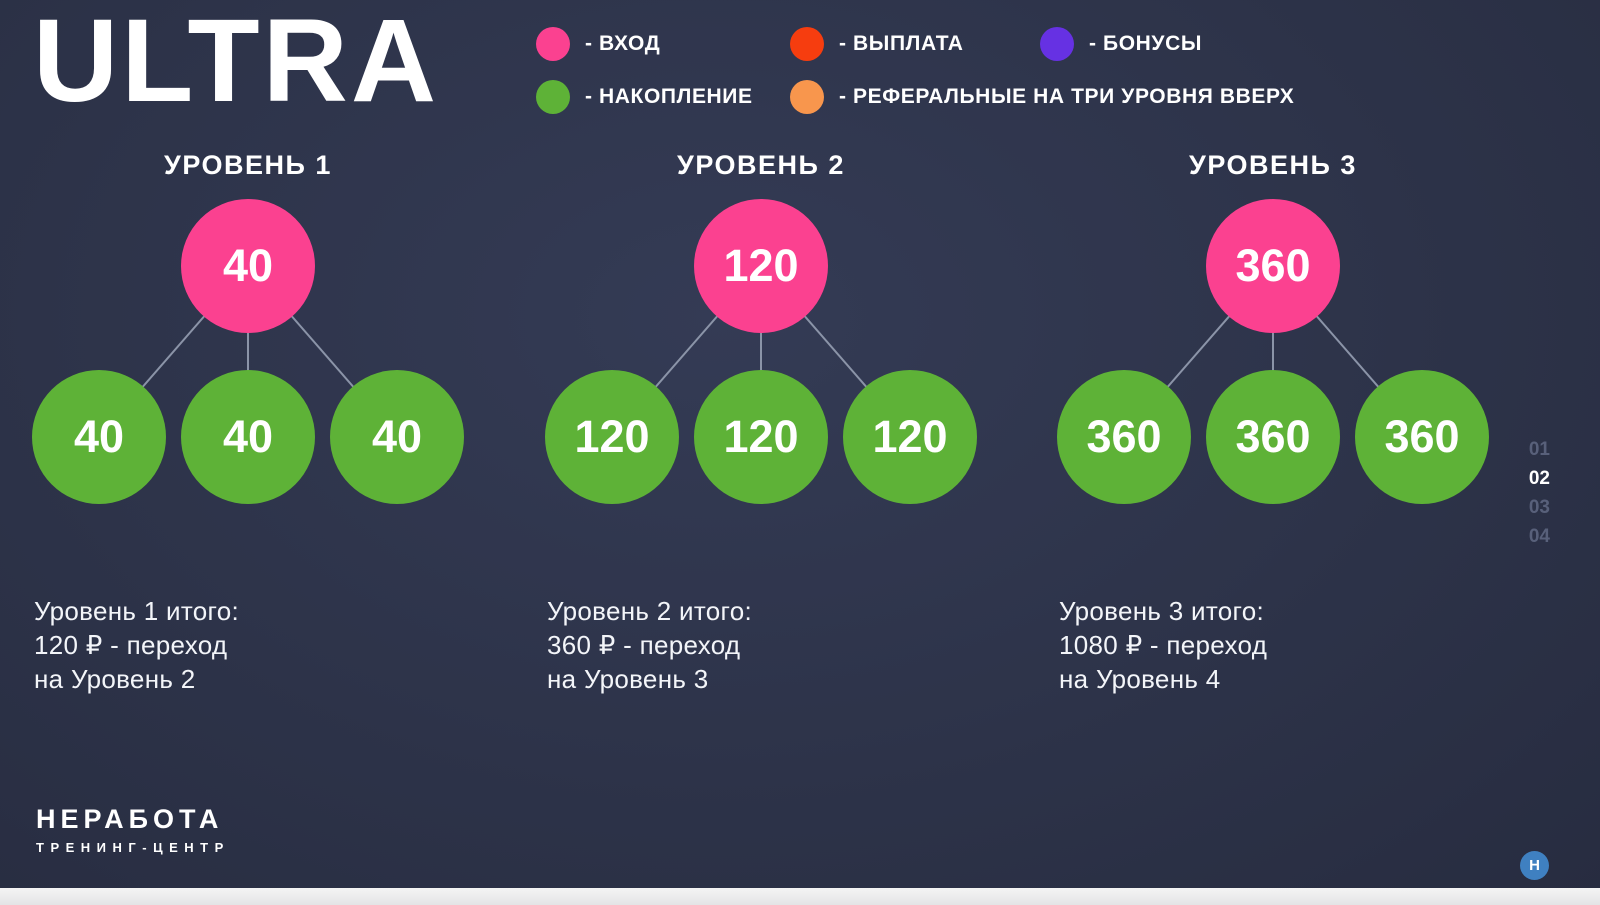  Describe the element at coordinates (1067, 96) in the screenshot. I see `legend-label: - РЕФЕРАЛЬНЫЕ НА ТРИ УРОВНЯ ВВЕРХ` at that location.